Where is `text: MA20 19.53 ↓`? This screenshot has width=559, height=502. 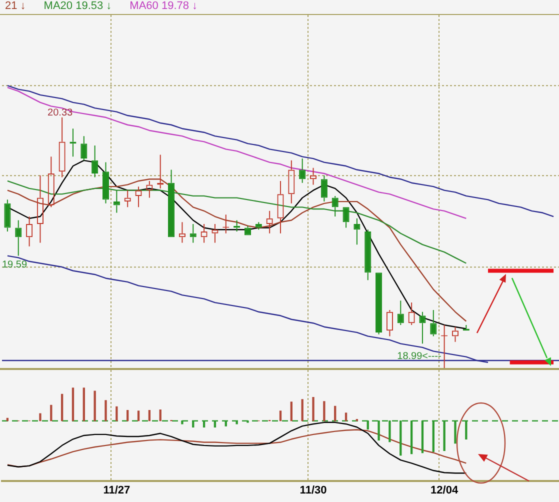
text: MA20 19.53 ↓ is located at coordinates (78, 7).